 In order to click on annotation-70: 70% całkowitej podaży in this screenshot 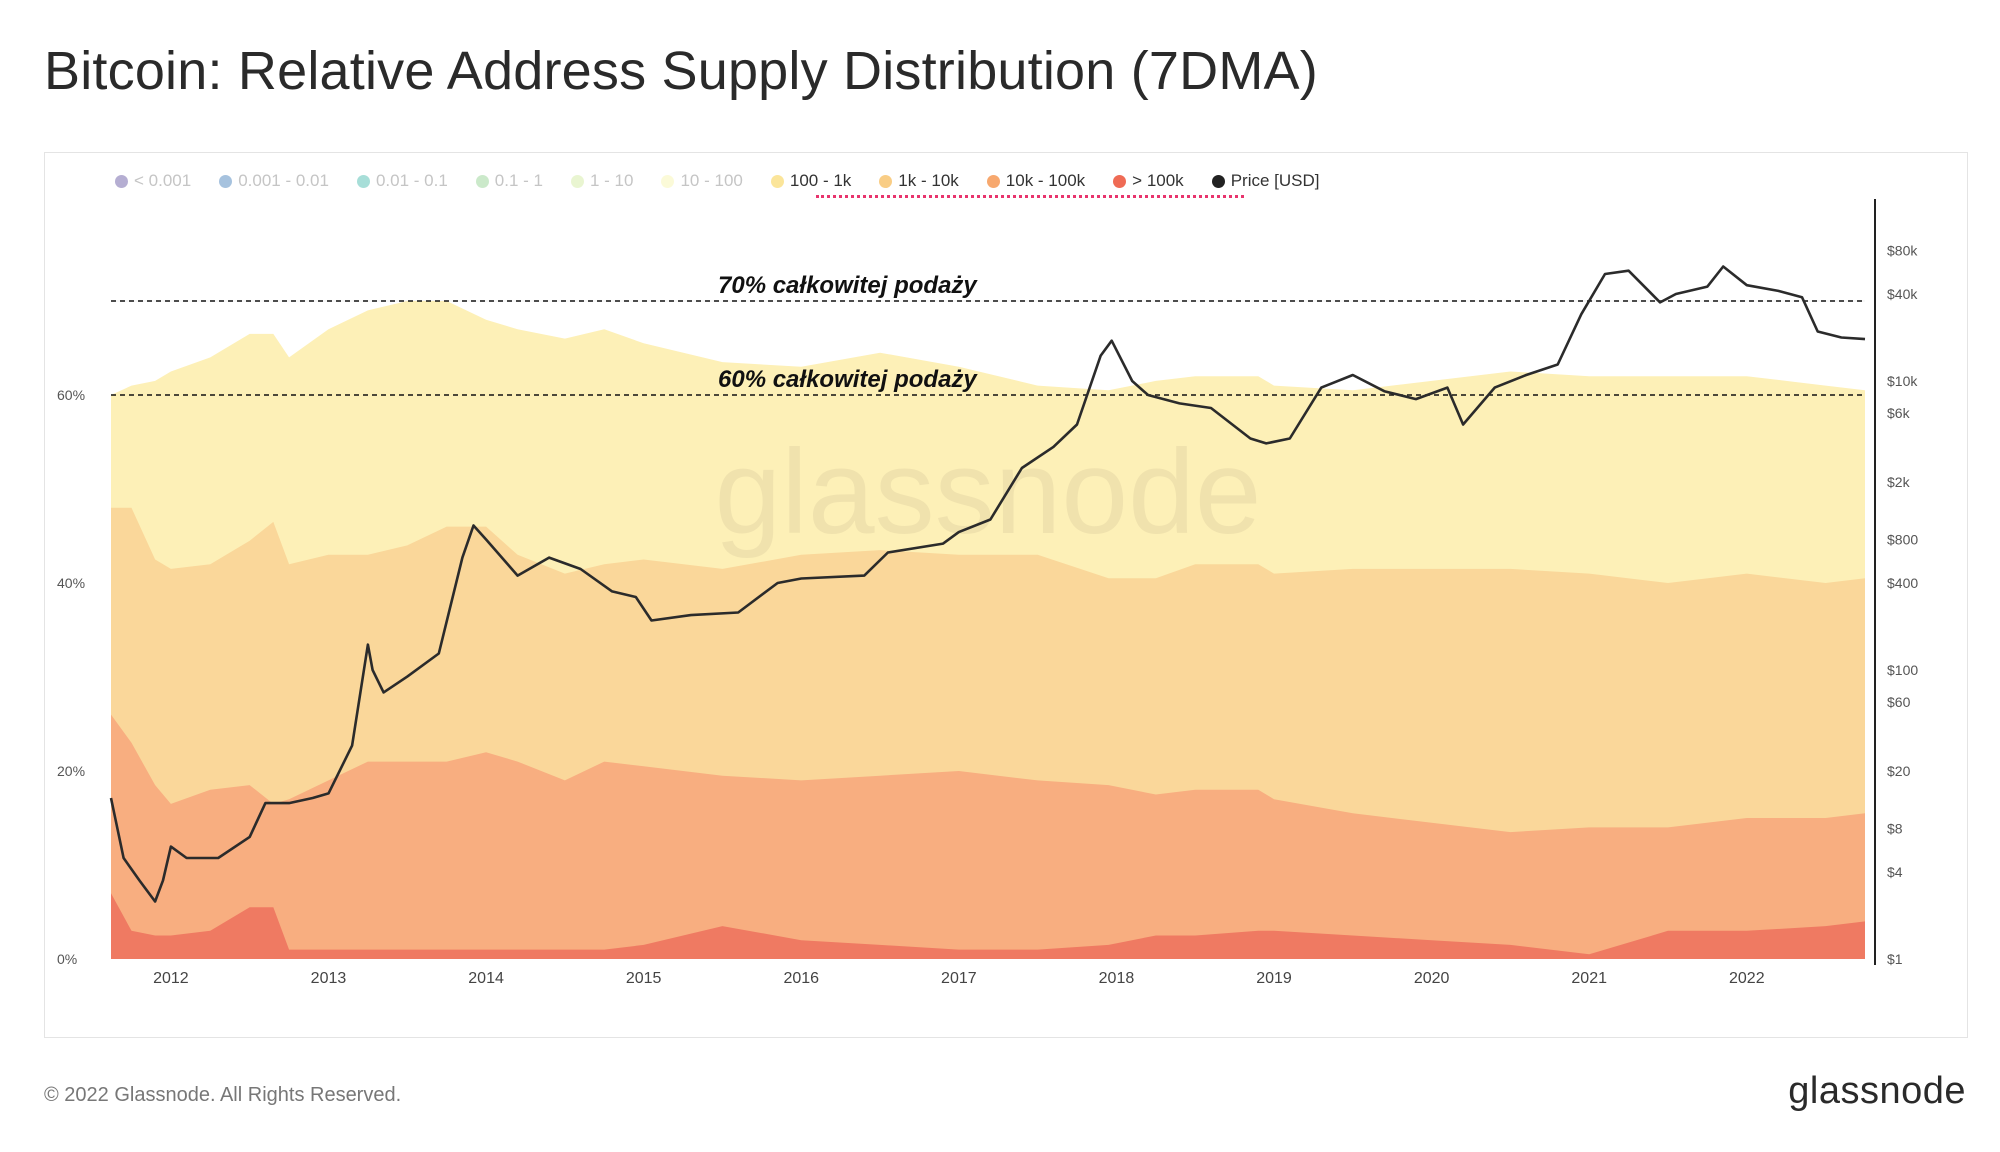, I will do `click(848, 285)`.